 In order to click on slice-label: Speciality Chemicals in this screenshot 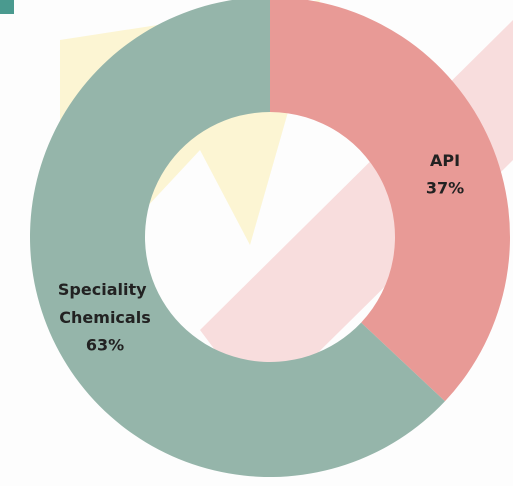, I will do `click(105, 303)`.